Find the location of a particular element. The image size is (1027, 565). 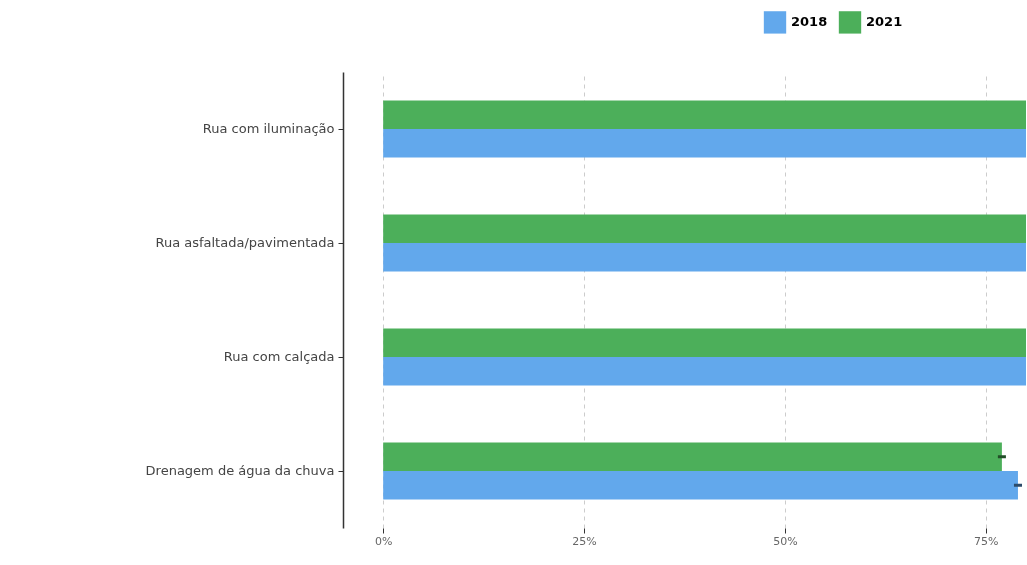

x-tick-label: 0% is located at coordinates (383, 541).